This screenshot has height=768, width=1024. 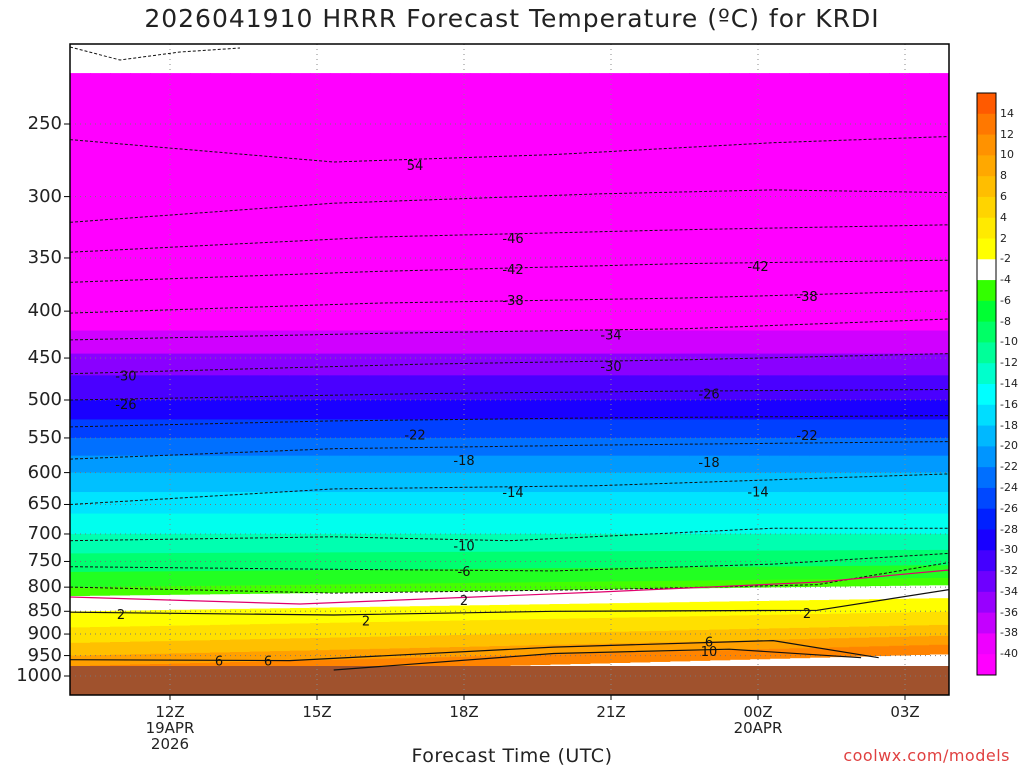 What do you see at coordinates (317, 712) in the screenshot?
I see `x-tick-label: 15Z` at bounding box center [317, 712].